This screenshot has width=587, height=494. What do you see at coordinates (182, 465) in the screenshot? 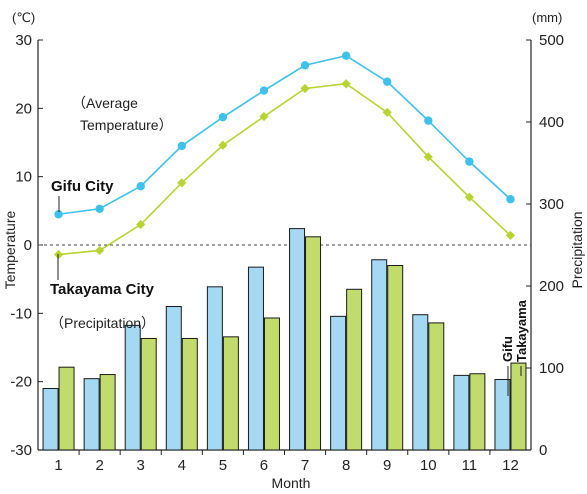
I see `x-tick-label: 4` at bounding box center [182, 465].